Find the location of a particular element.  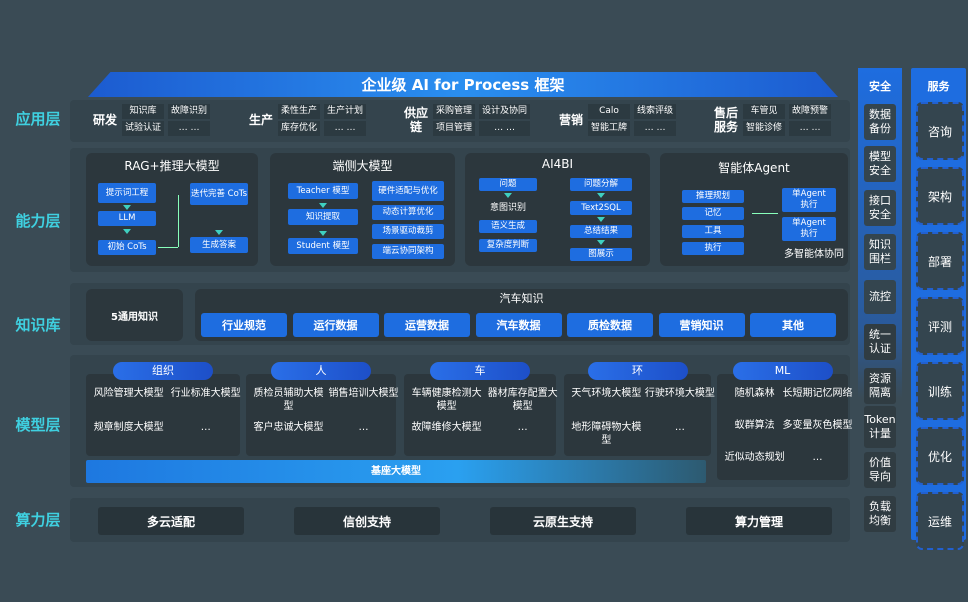

security-item: 流控 is located at coordinates (880, 297).